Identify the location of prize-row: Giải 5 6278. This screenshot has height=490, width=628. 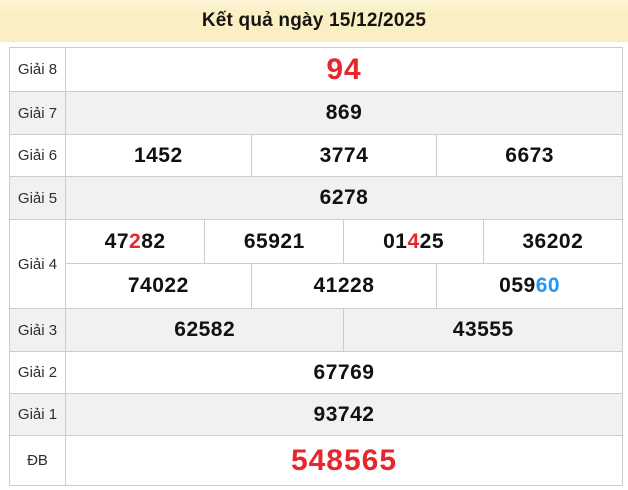
(316, 198).